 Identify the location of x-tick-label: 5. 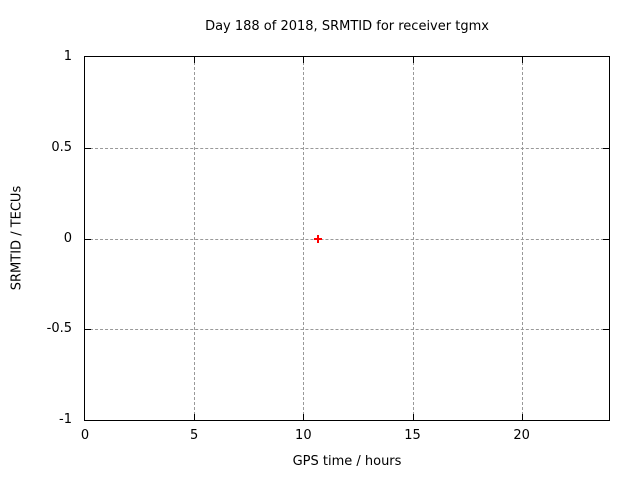
(194, 435).